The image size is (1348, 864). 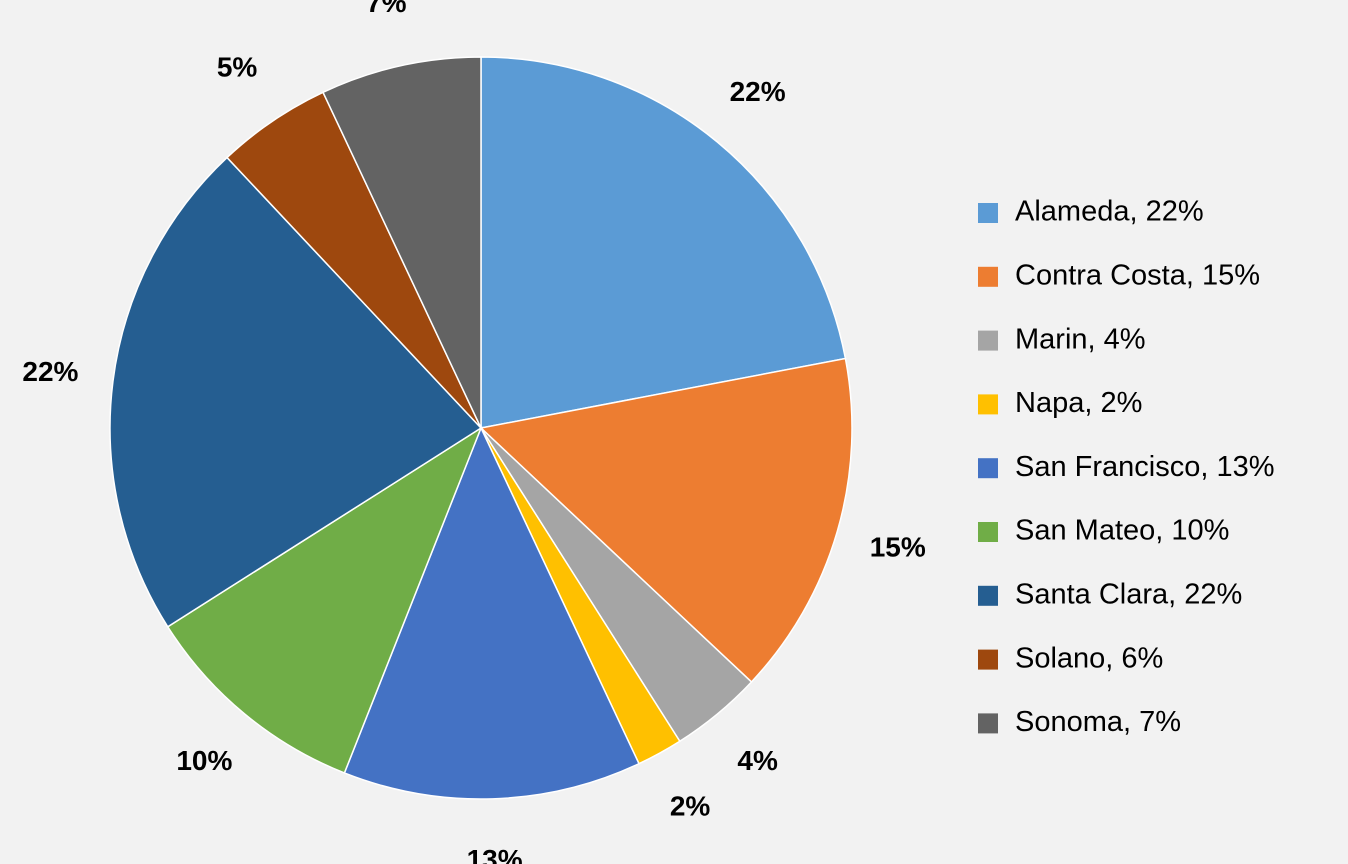 What do you see at coordinates (1128, 594) in the screenshot?
I see `legend-label: Santa Clara, 22%` at bounding box center [1128, 594].